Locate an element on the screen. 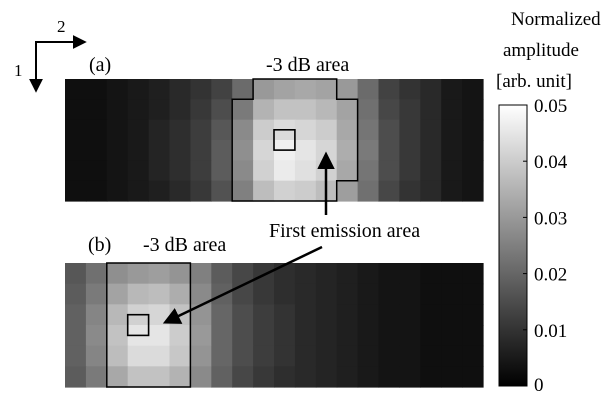 The height and width of the screenshot is (399, 616). emission-annotation: First emission area is located at coordinates (344, 231).